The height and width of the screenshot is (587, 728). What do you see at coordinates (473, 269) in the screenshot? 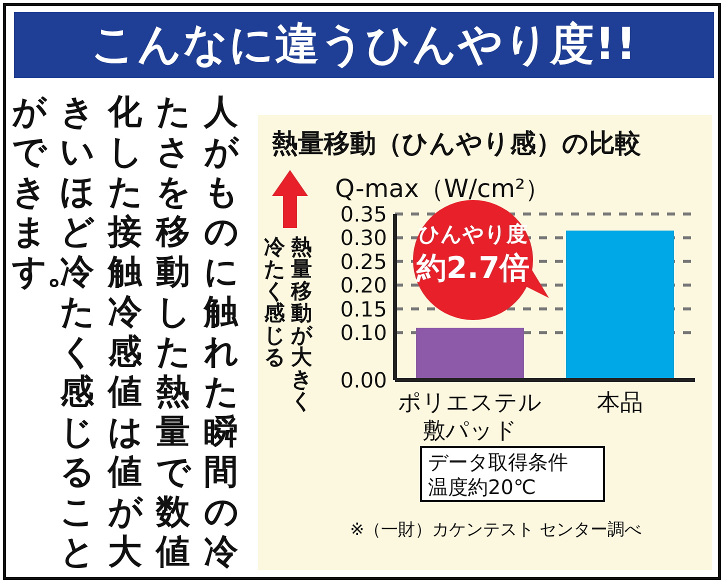
I see `annotation: 約2.7倍` at bounding box center [473, 269].